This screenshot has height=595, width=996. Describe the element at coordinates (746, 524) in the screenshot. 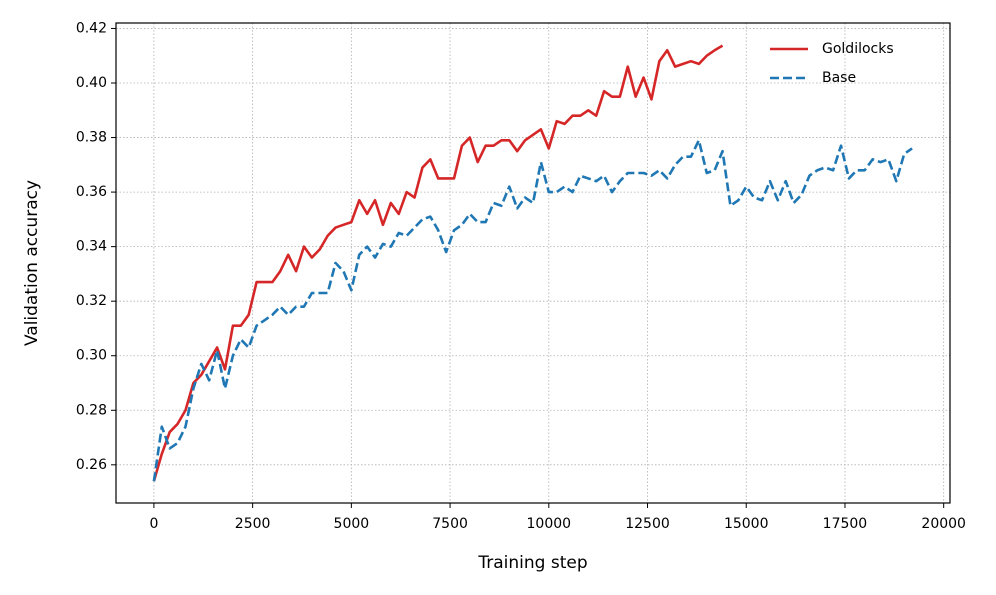

I see `x-tick-label: 15000` at that location.